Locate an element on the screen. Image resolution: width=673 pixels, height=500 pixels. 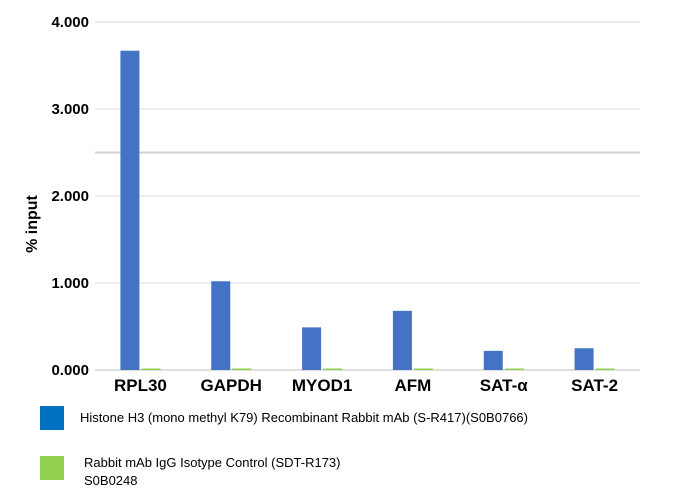
y-axis-label: % input is located at coordinates (32, 223).